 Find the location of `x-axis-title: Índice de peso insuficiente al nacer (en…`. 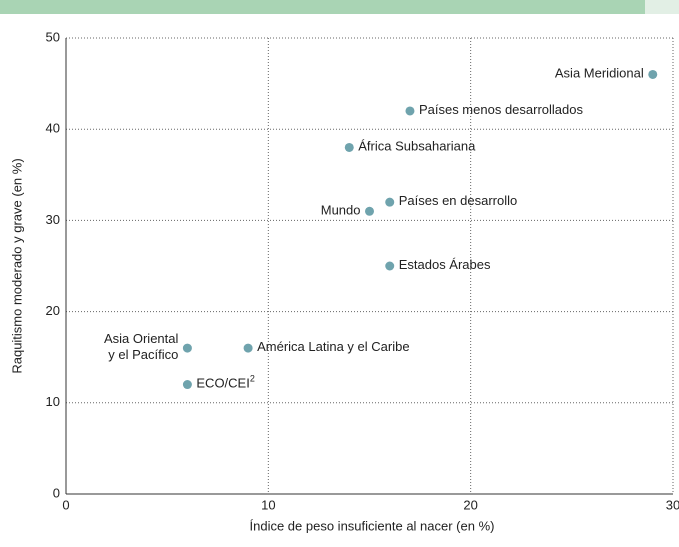

x-axis-title: Índice de peso insuficiente al nacer (en… is located at coordinates (372, 525).